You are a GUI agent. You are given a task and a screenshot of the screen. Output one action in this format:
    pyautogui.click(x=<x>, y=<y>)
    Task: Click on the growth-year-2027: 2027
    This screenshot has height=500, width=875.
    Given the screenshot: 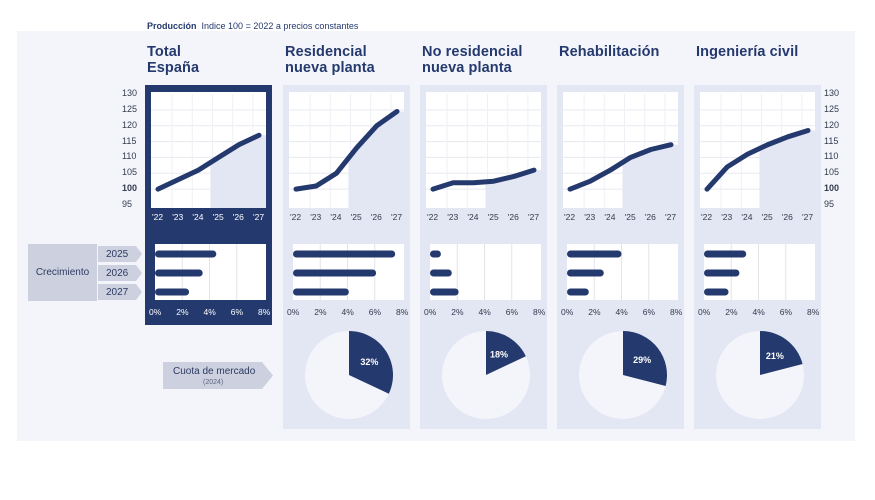 What is the action you would take?
    pyautogui.click(x=117, y=292)
    